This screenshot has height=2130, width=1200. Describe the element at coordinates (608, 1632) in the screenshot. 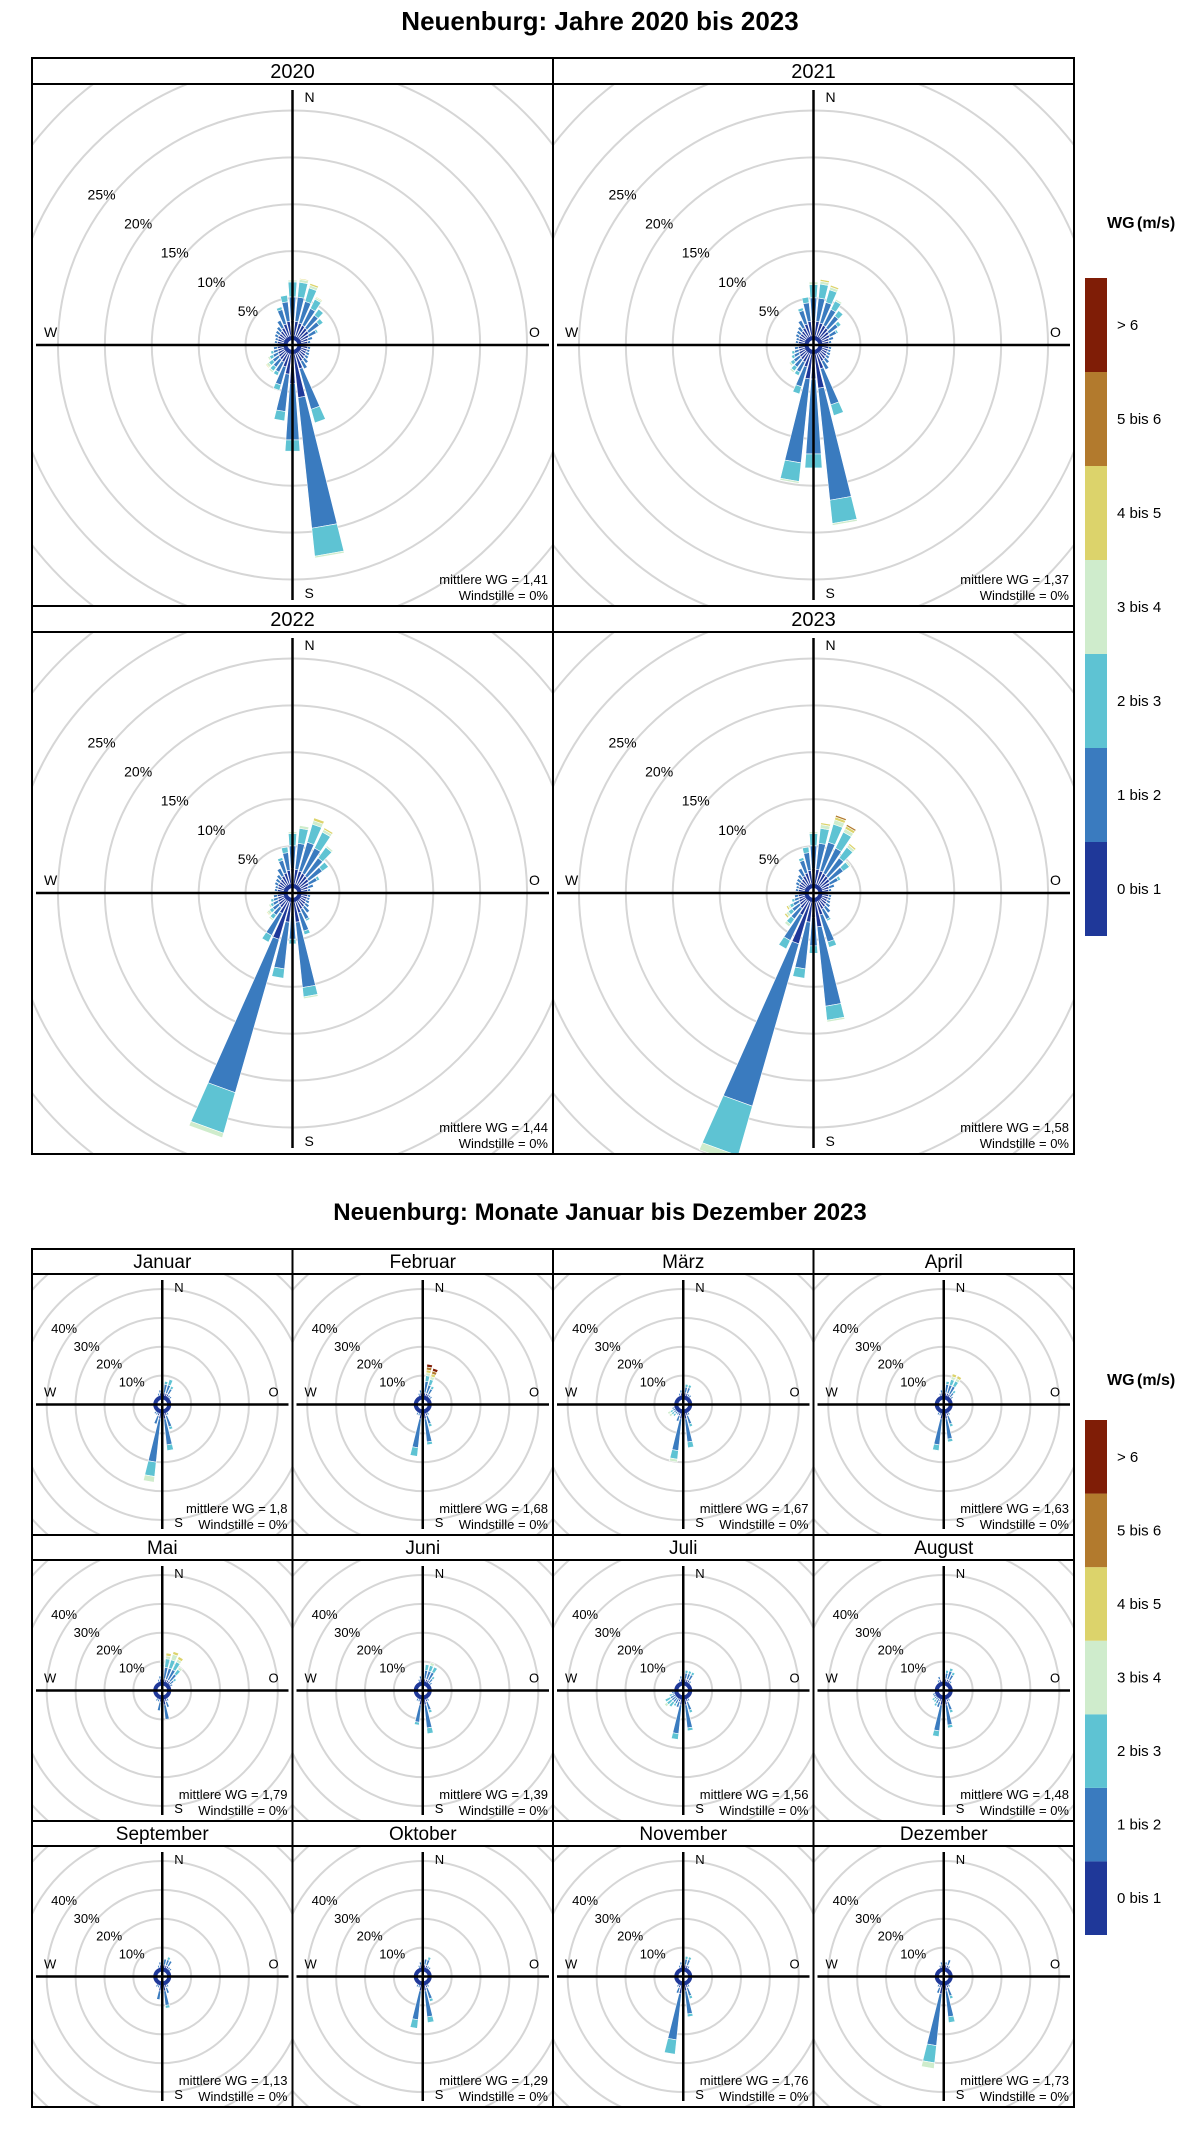

I see `ring-label: 30%` at that location.